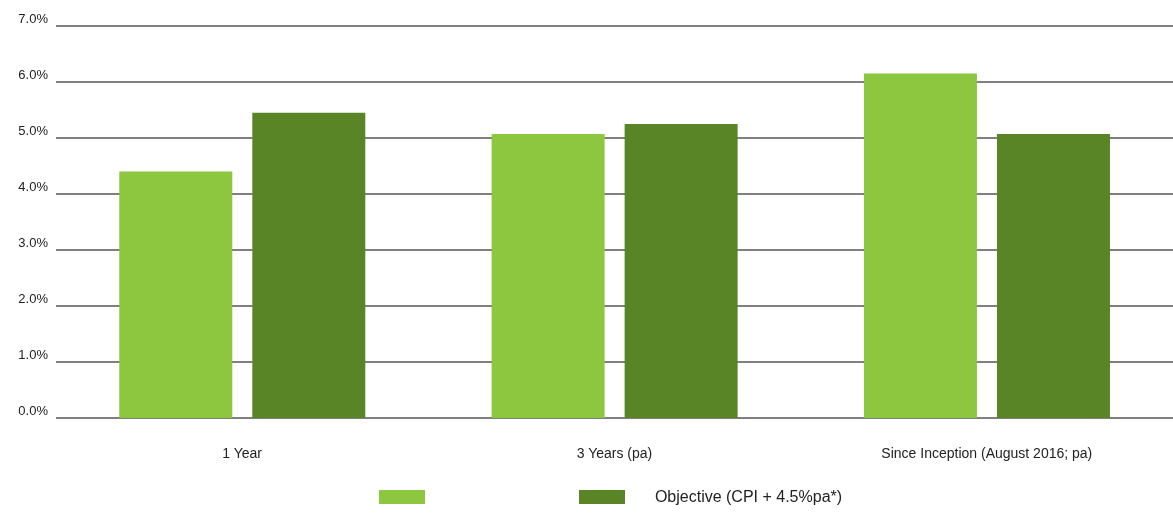 The image size is (1173, 524). What do you see at coordinates (614, 452) in the screenshot?
I see `x-tick-label: 3 Years (pa)` at bounding box center [614, 452].